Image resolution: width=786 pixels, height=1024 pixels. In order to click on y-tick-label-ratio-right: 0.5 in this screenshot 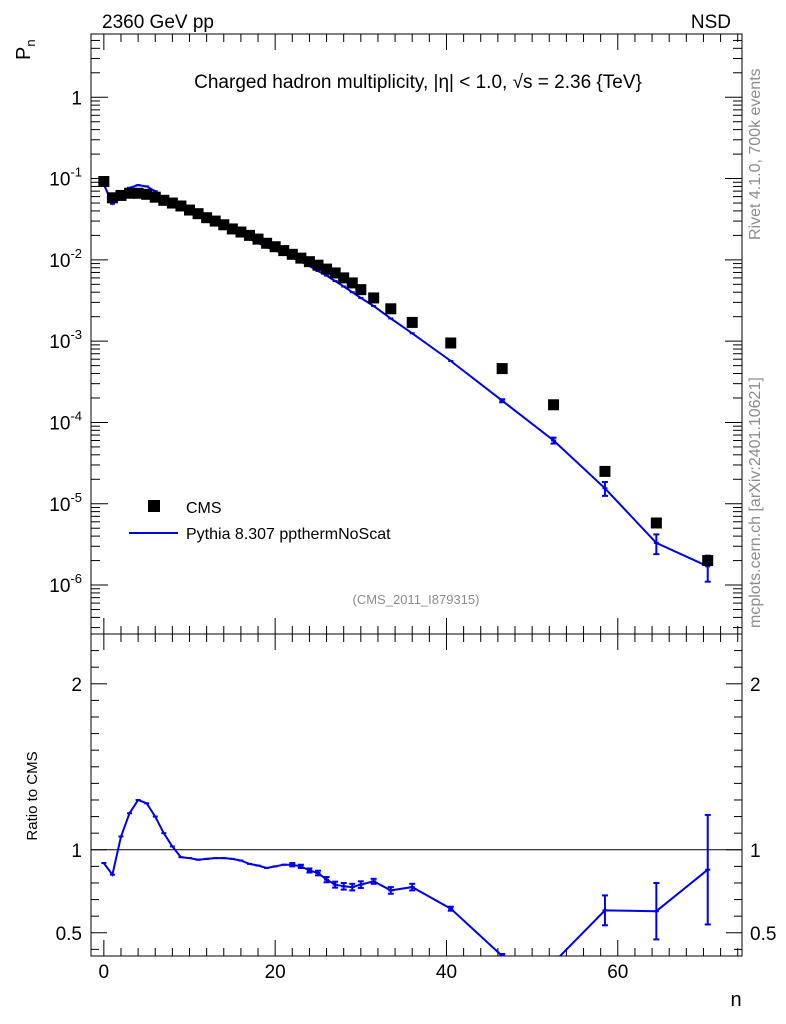, I will do `click(763, 934)`.